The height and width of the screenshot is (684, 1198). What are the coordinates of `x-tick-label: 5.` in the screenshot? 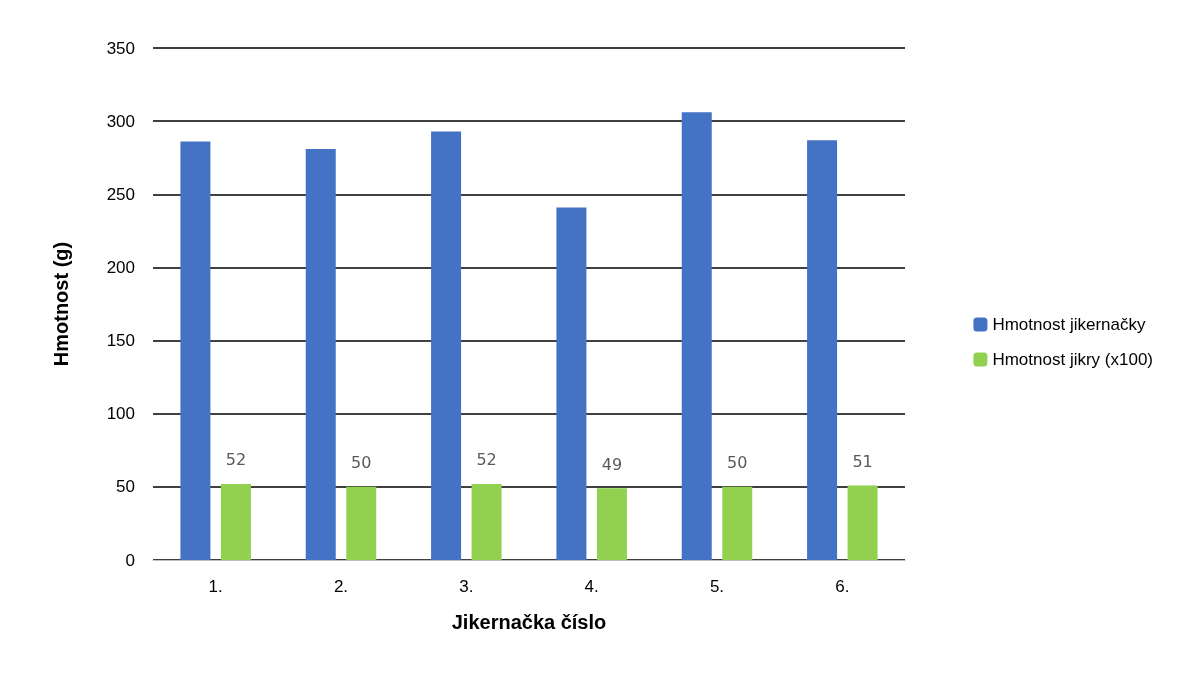 It's located at (717, 586).